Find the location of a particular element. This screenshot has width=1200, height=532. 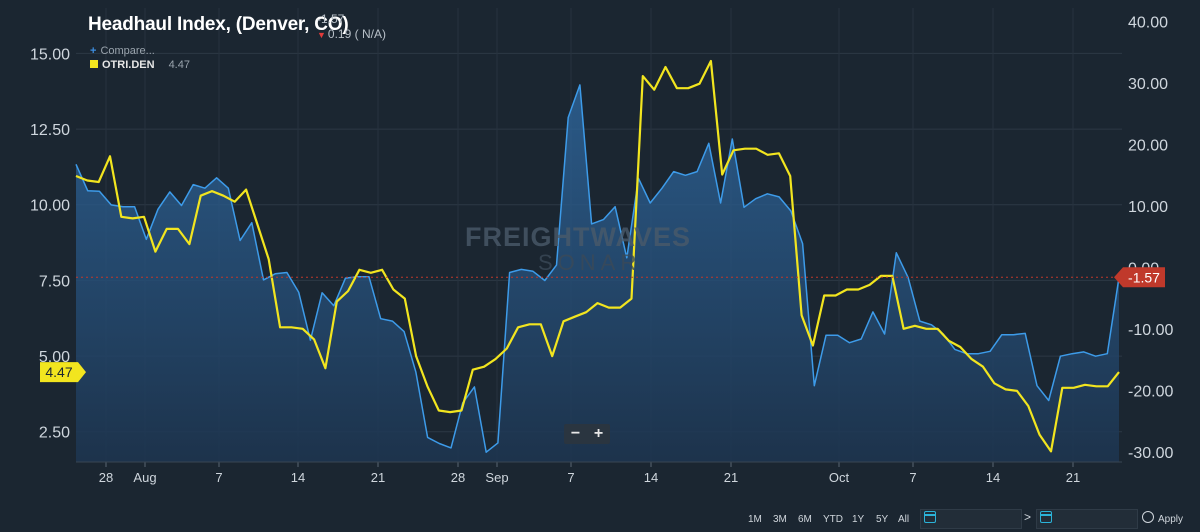

right-tick-label: 10.00 is located at coordinates (1148, 207).